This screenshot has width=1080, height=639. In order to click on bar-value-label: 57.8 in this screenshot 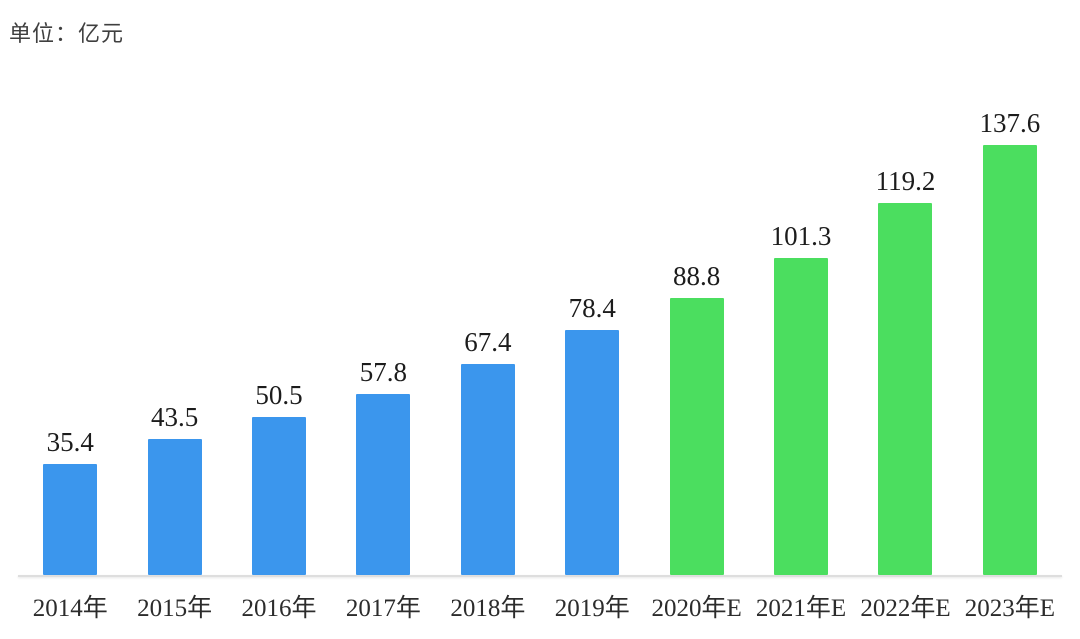, I will do `click(383, 372)`.